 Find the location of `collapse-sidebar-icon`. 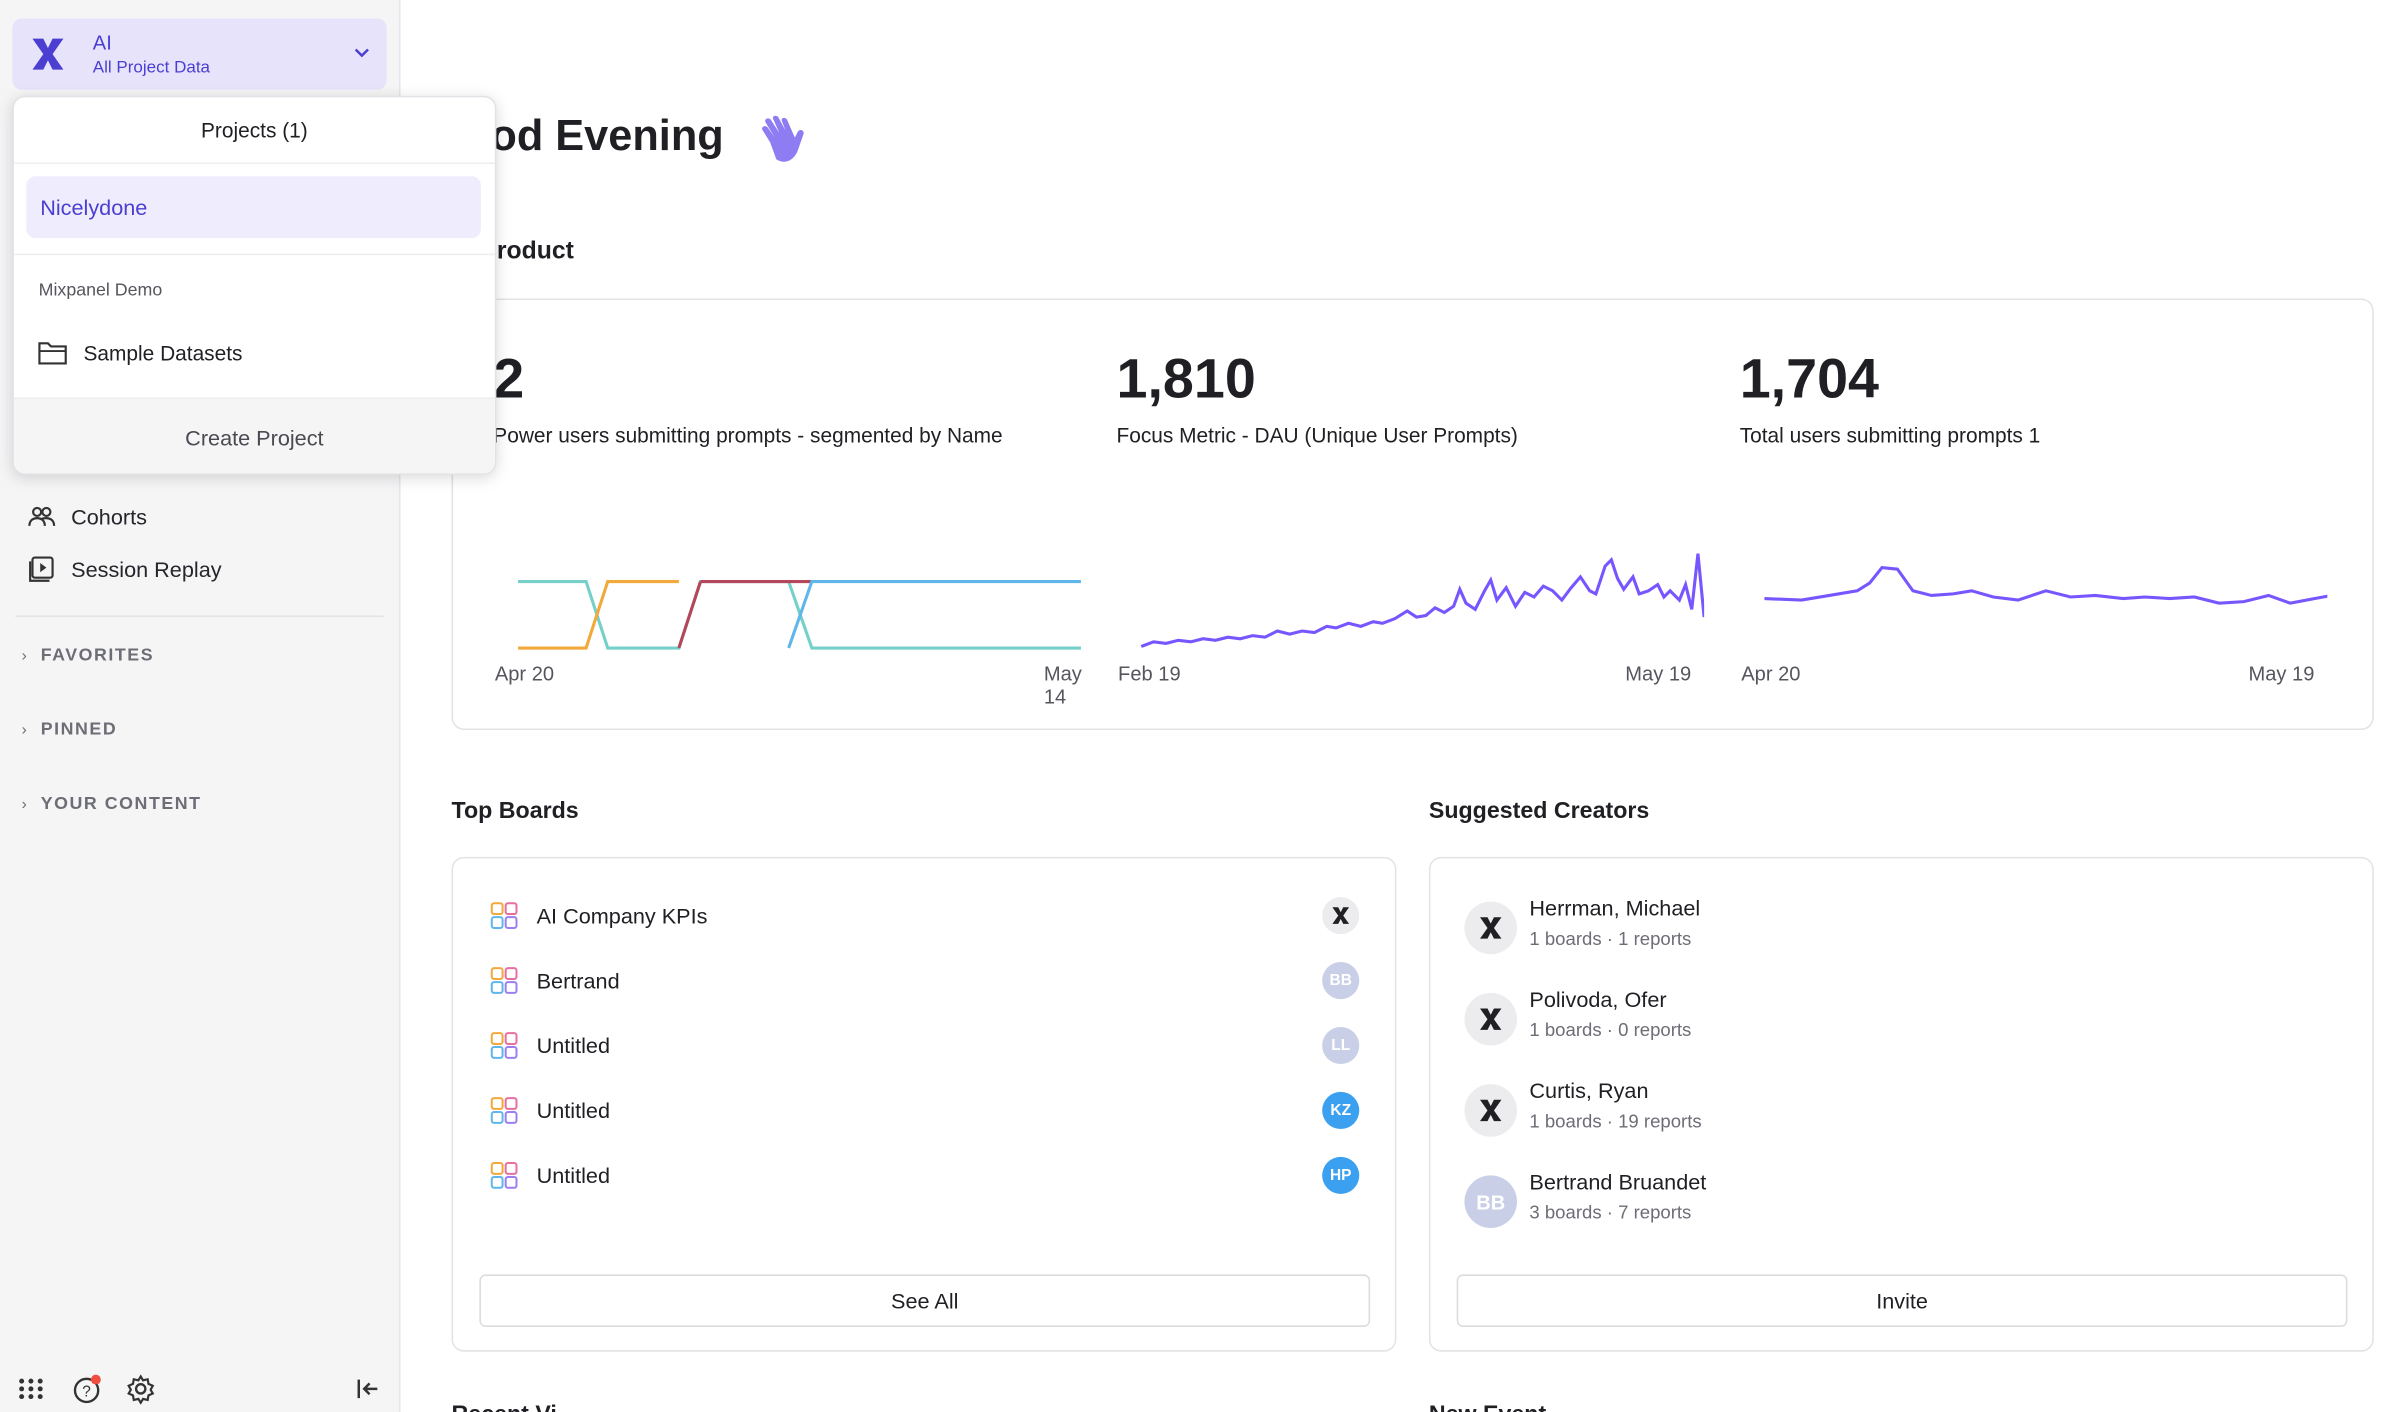

collapse-sidebar-icon is located at coordinates (368, 1388).